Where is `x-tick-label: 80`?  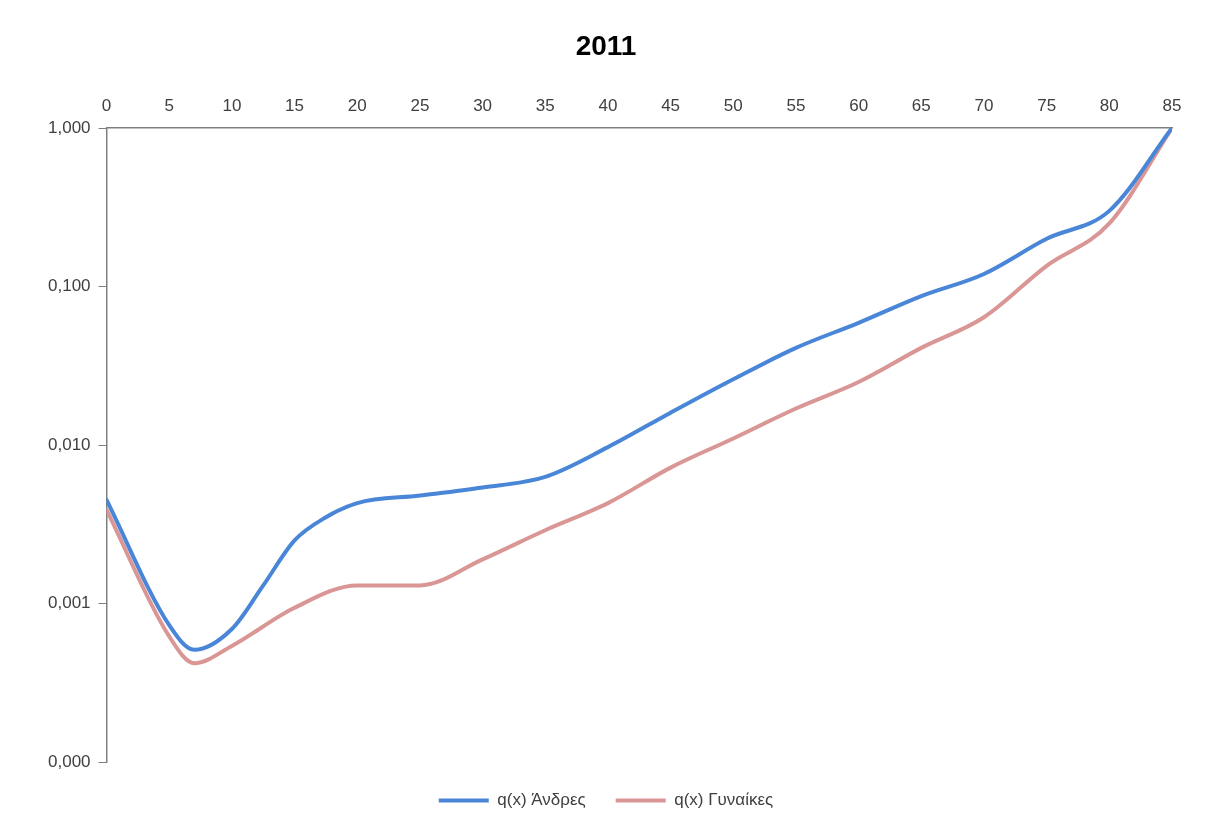 x-tick-label: 80 is located at coordinates (1109, 106).